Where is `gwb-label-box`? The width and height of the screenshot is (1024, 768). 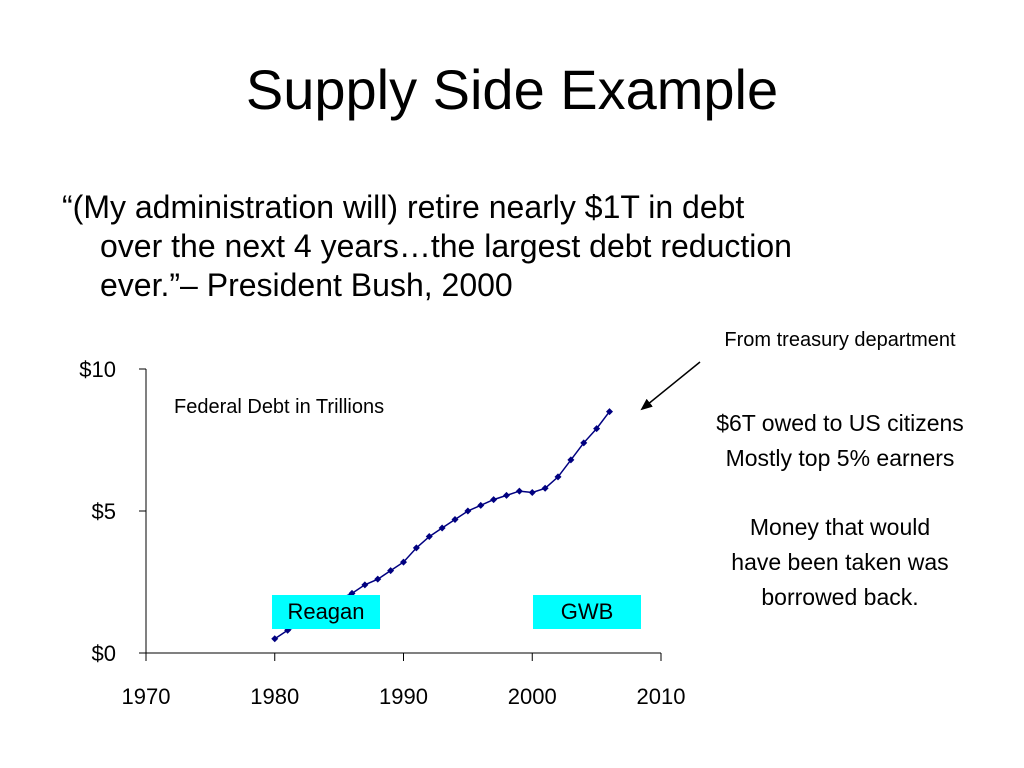 gwb-label-box is located at coordinates (587, 612).